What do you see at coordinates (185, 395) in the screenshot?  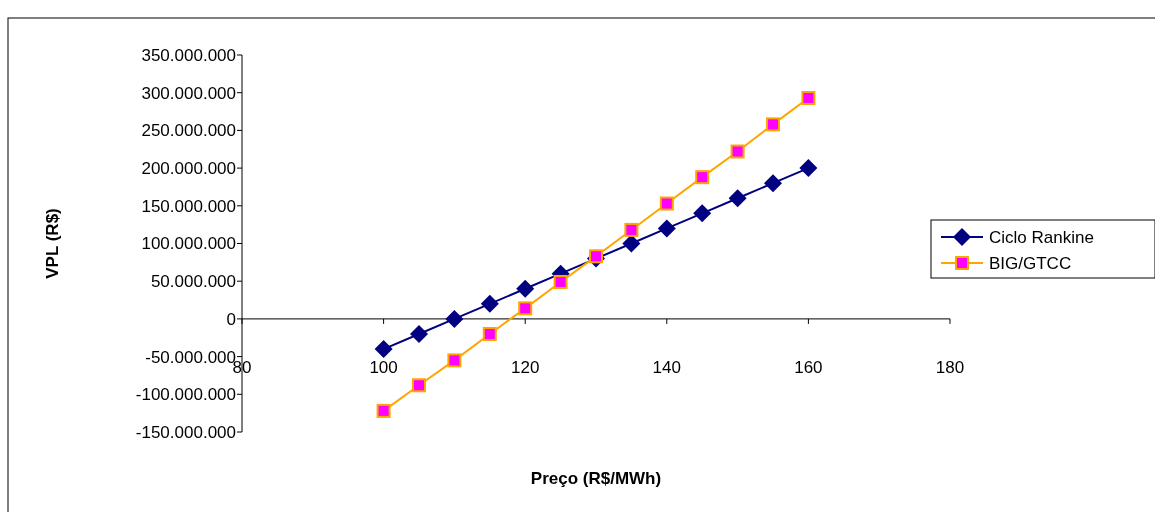 I see `y-tick-label: -100.000.000` at bounding box center [185, 395].